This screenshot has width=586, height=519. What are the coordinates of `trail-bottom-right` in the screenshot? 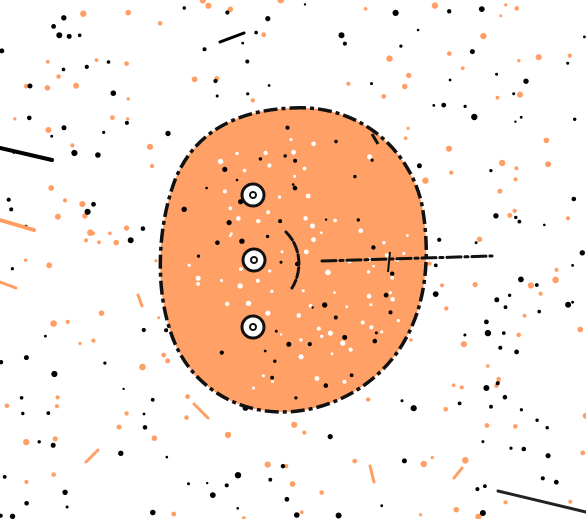 It's located at (541, 501).